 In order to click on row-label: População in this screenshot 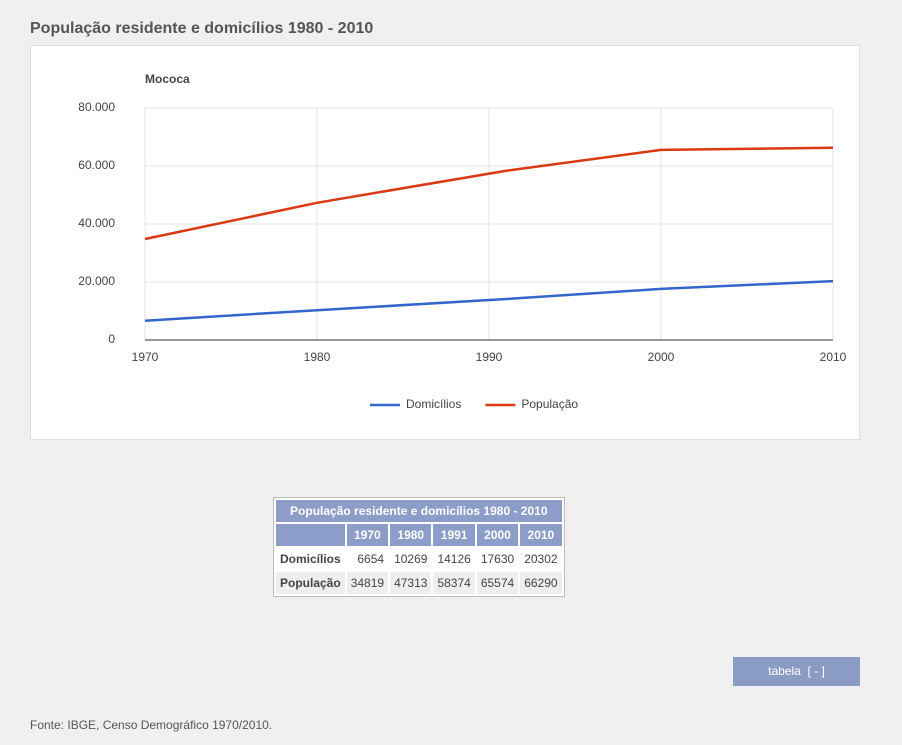, I will do `click(310, 583)`.